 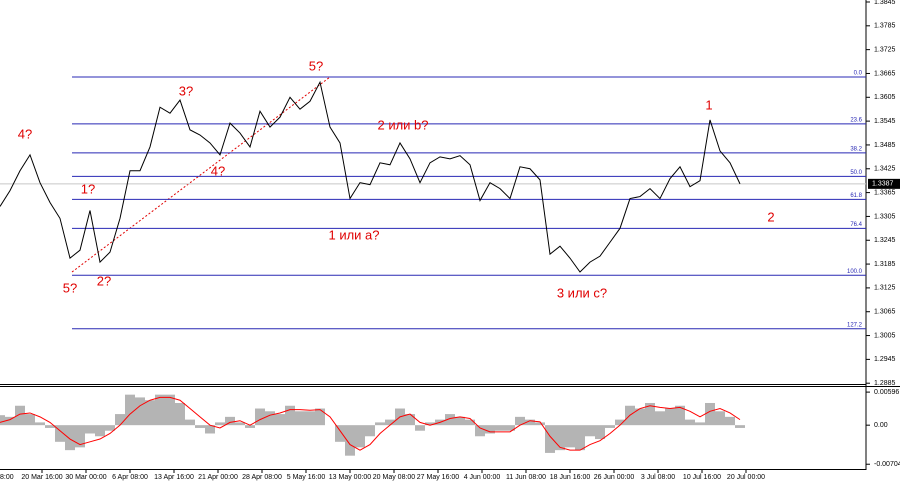 I want to click on x-tick-label: 13 May 00:00, so click(x=350, y=477).